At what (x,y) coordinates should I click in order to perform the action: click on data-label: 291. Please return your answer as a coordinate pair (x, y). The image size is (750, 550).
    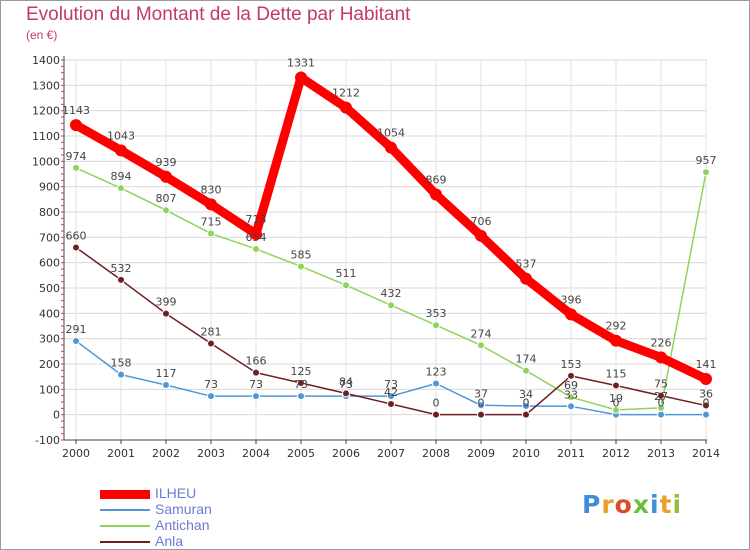
    Looking at the image, I should click on (76, 329).